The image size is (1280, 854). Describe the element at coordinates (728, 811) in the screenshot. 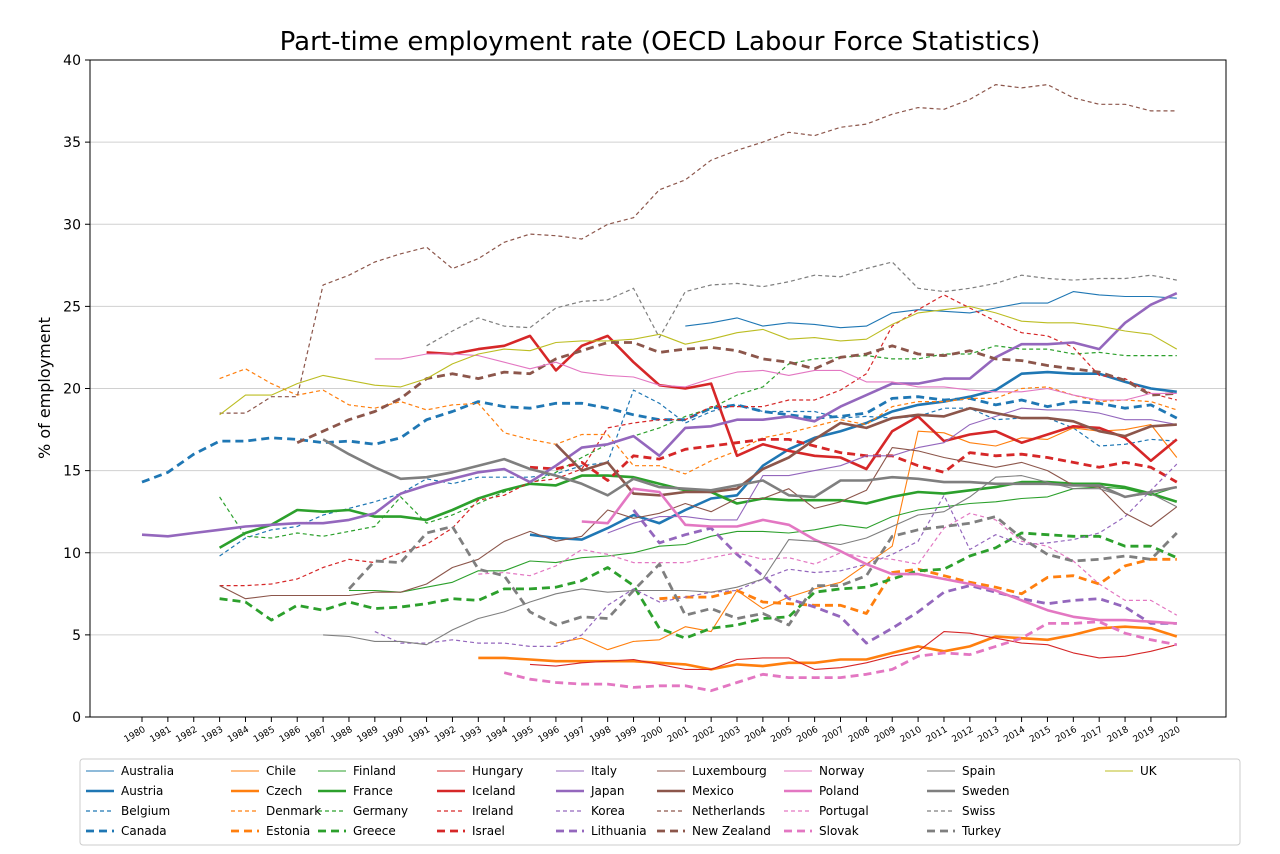

I see `legend-label: Netherlands` at that location.